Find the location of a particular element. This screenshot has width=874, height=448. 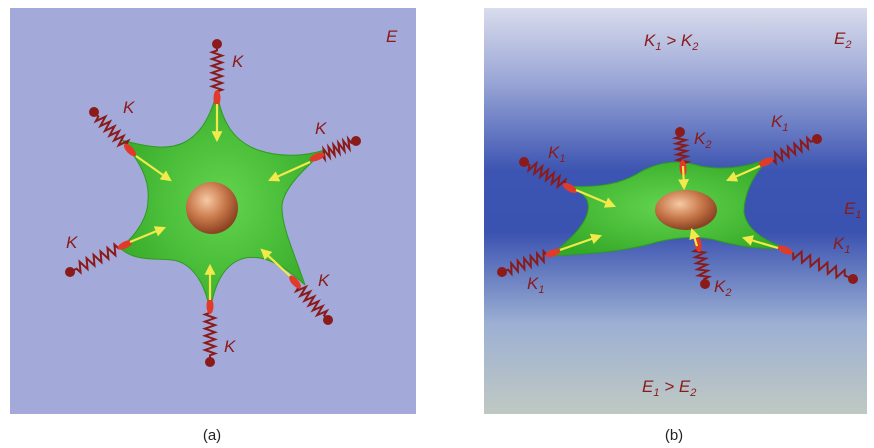

spring-b-upper-right-anchor-ball is located at coordinates (817, 139).